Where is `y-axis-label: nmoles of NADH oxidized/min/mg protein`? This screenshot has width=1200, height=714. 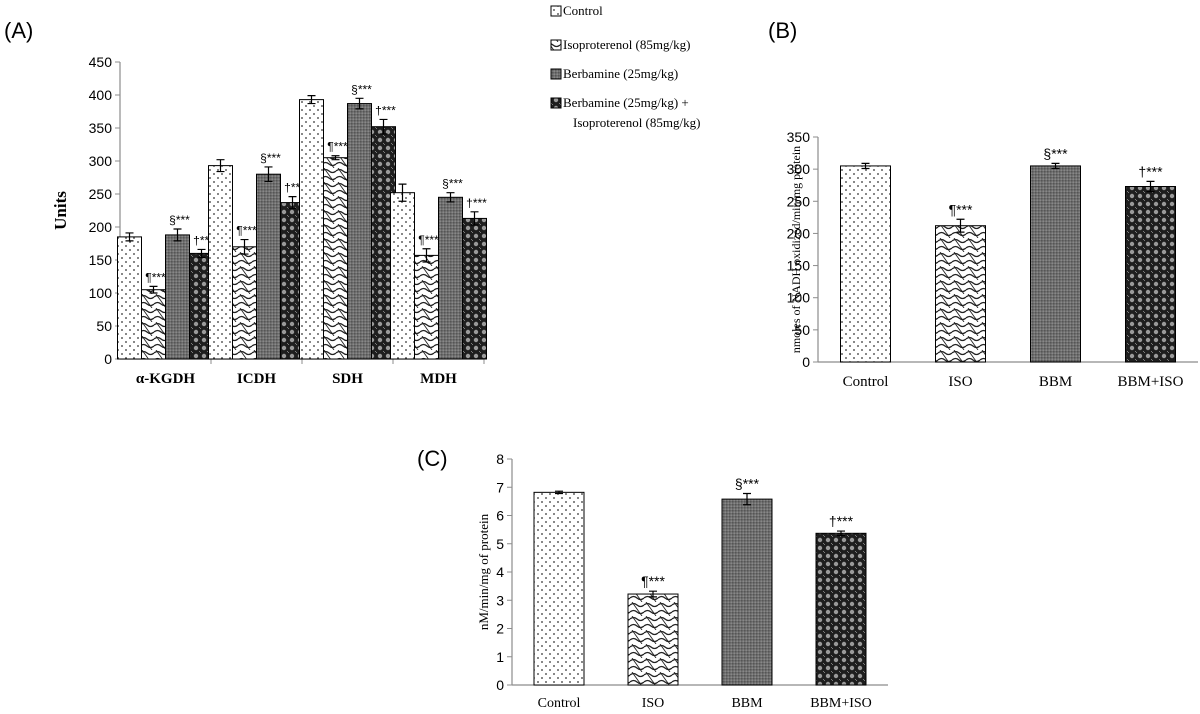
y-axis-label: nmoles of NADH oxidized/min/mg protein is located at coordinates (796, 249).